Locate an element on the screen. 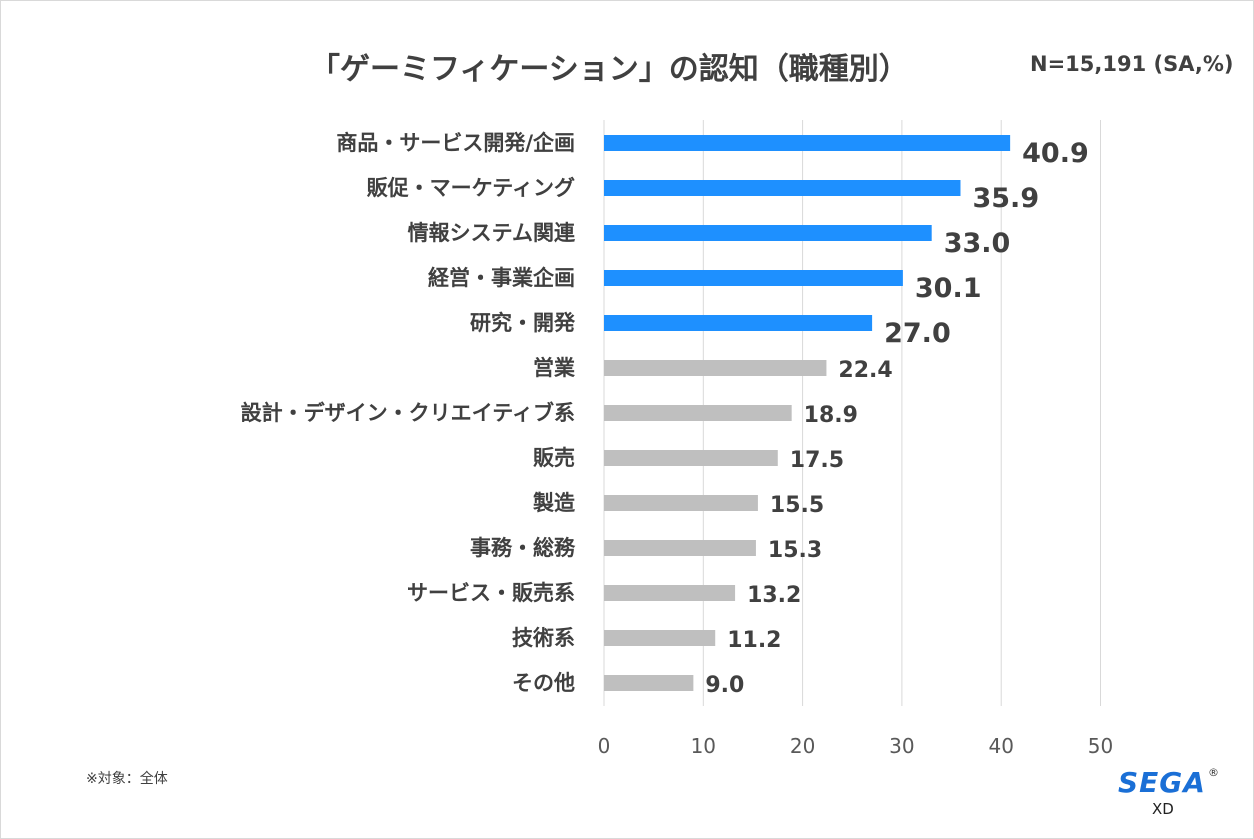 This screenshot has width=1254, height=839. value-label: 27.0 is located at coordinates (917, 333).